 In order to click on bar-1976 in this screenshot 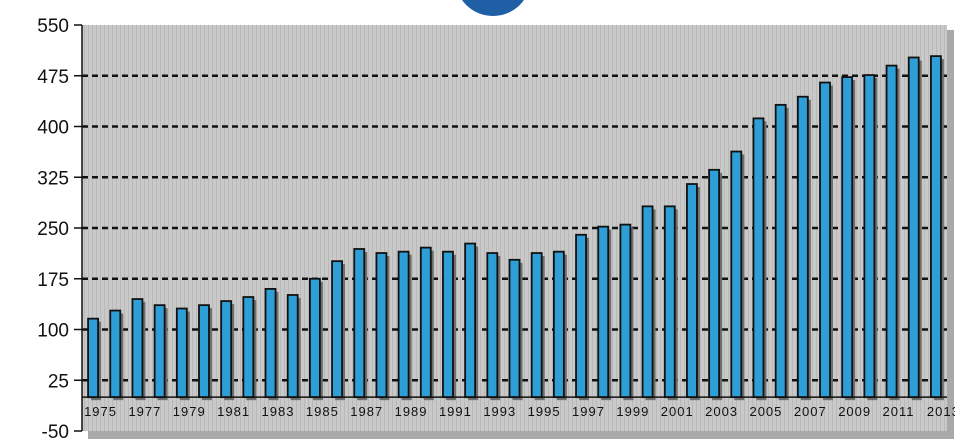, I will do `click(115, 354)`.